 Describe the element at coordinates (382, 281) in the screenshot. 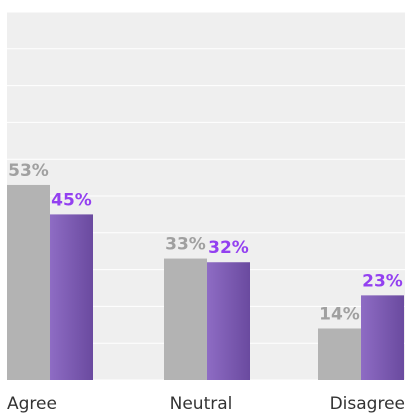

I see `value-label: 23%` at that location.